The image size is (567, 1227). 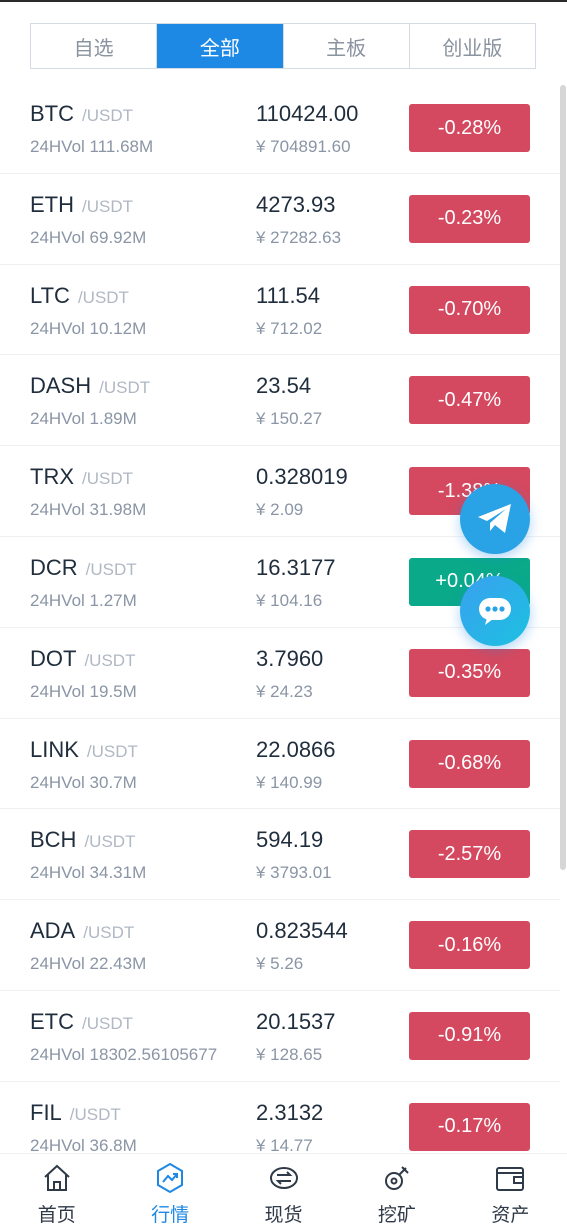 I want to click on volume-24h: 24HVol 18302.56105677, so click(x=124, y=1054).